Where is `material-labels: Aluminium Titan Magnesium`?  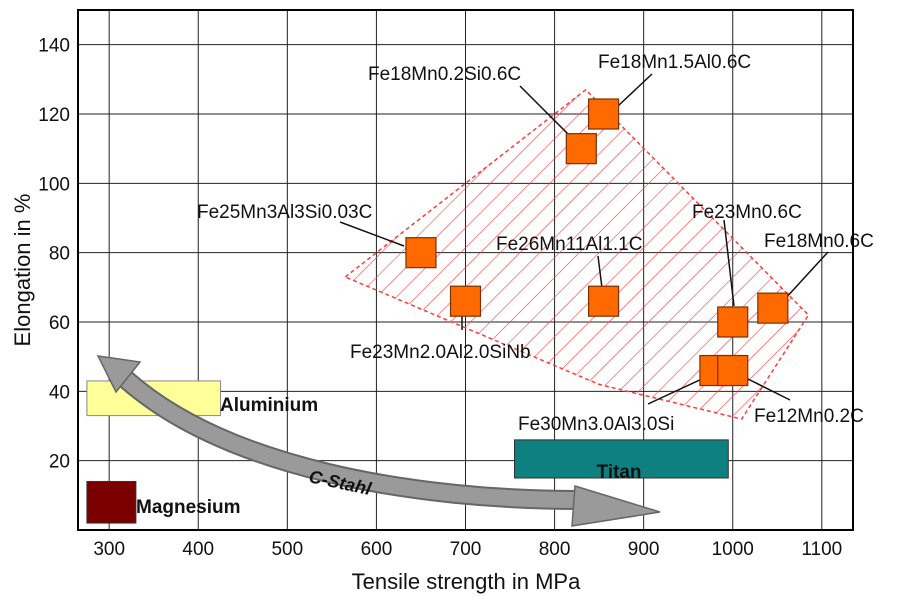 material-labels: Aluminium Titan Magnesium is located at coordinates (389, 456).